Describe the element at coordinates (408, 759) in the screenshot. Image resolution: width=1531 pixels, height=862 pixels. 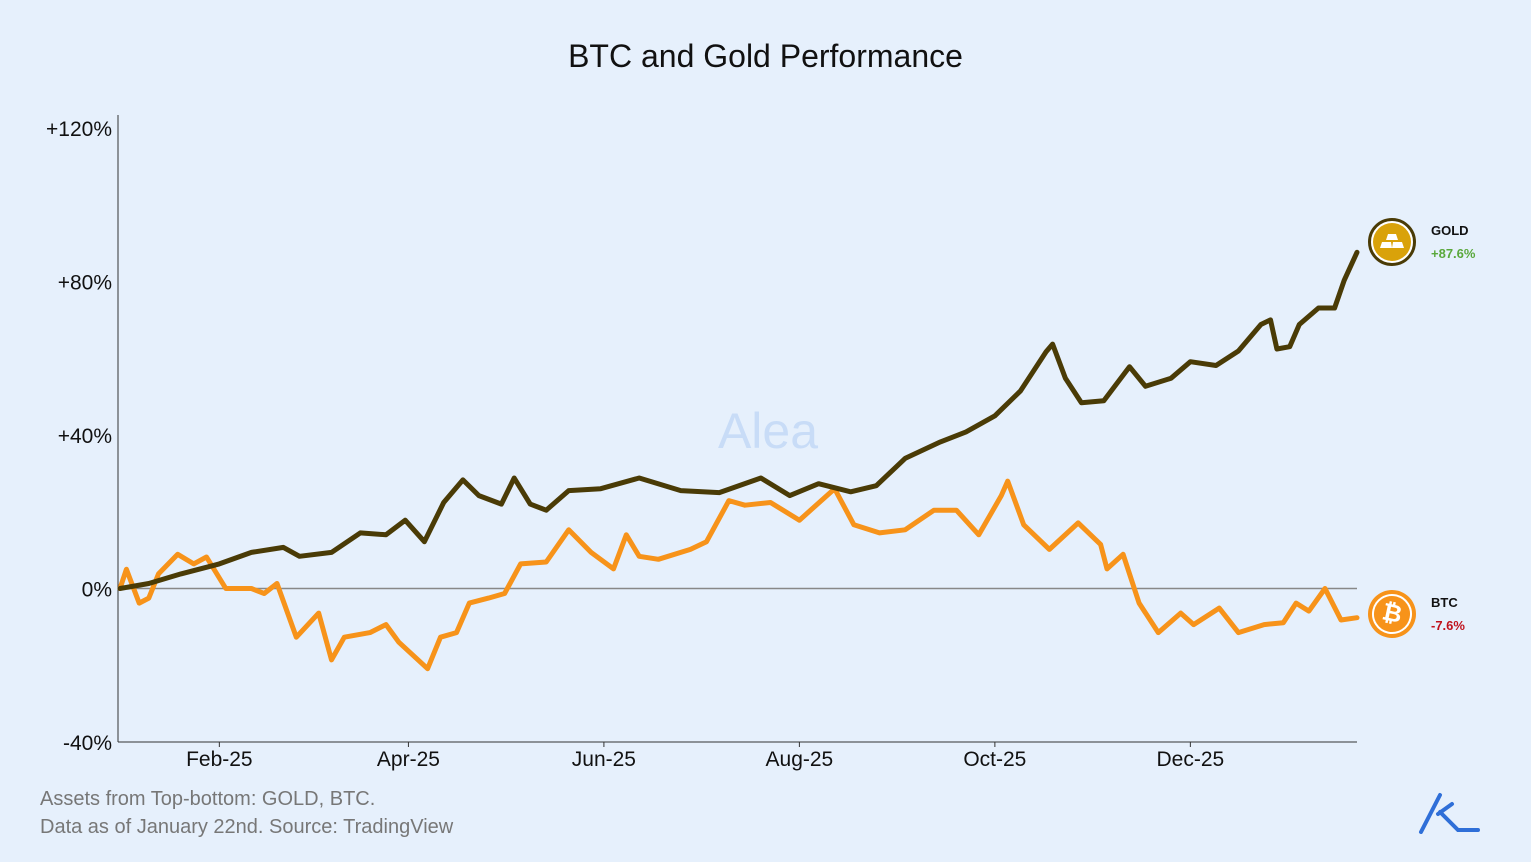
I see `x-tick-label: Apr-25` at that location.